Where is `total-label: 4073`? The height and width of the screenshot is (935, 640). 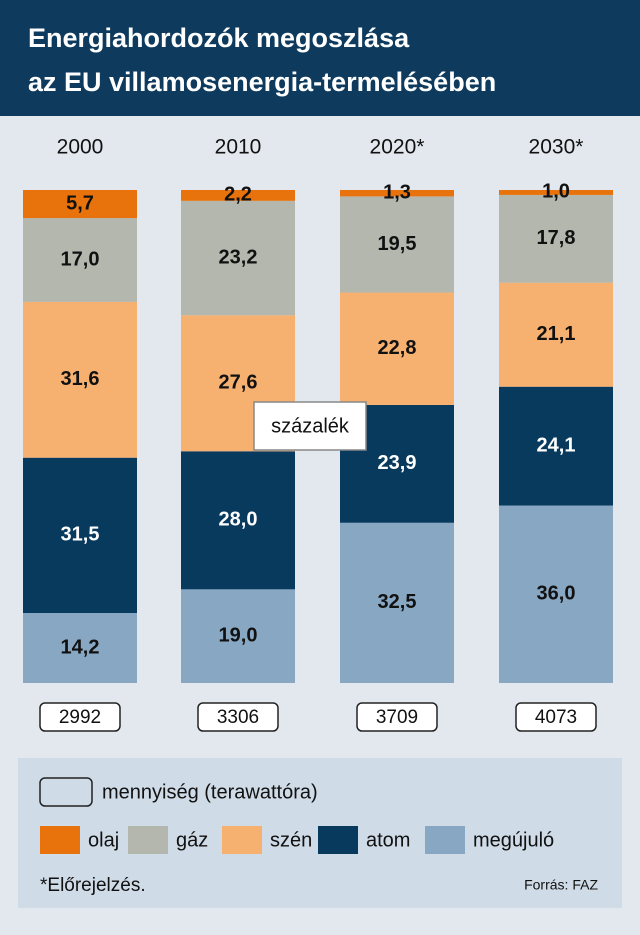 total-label: 4073 is located at coordinates (556, 717).